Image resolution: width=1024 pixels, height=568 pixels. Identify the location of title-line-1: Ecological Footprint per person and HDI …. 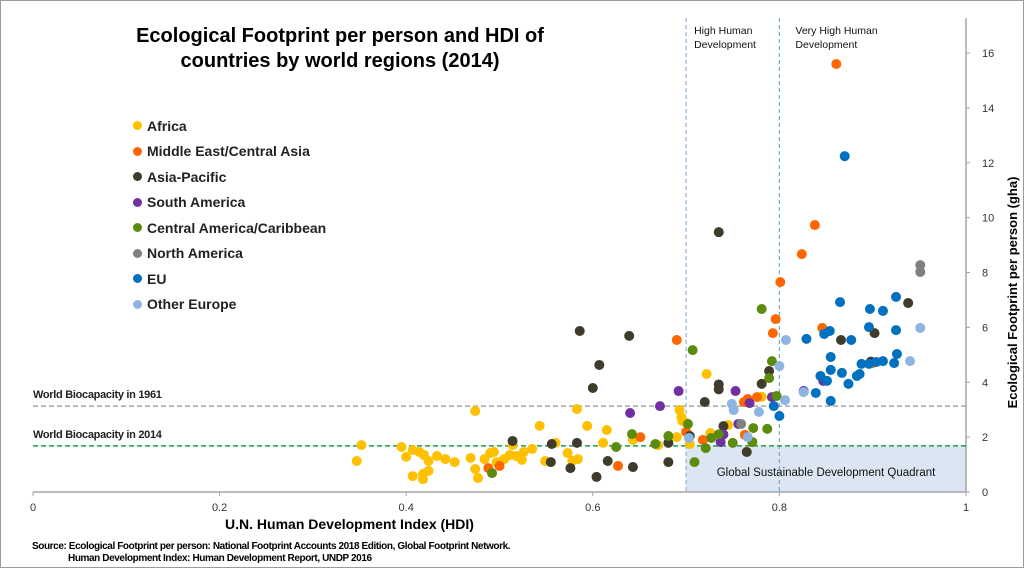
(340, 36).